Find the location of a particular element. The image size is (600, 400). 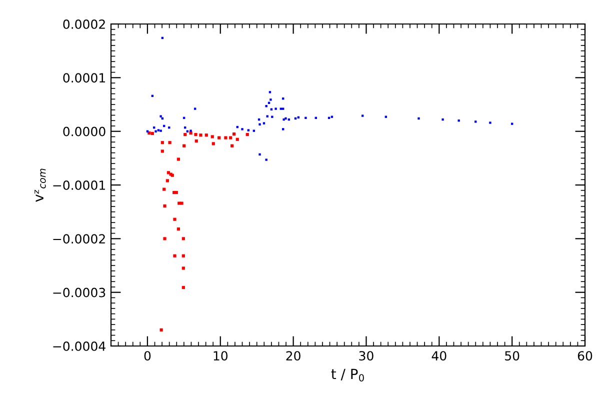

x-tick-label: 60 is located at coordinates (585, 356).